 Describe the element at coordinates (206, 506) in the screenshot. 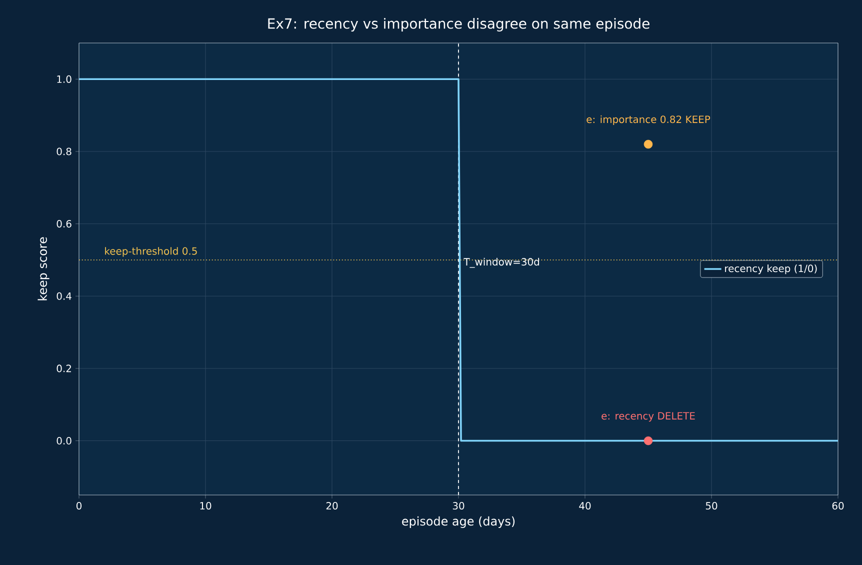

I see `x-tick-label: 10` at that location.